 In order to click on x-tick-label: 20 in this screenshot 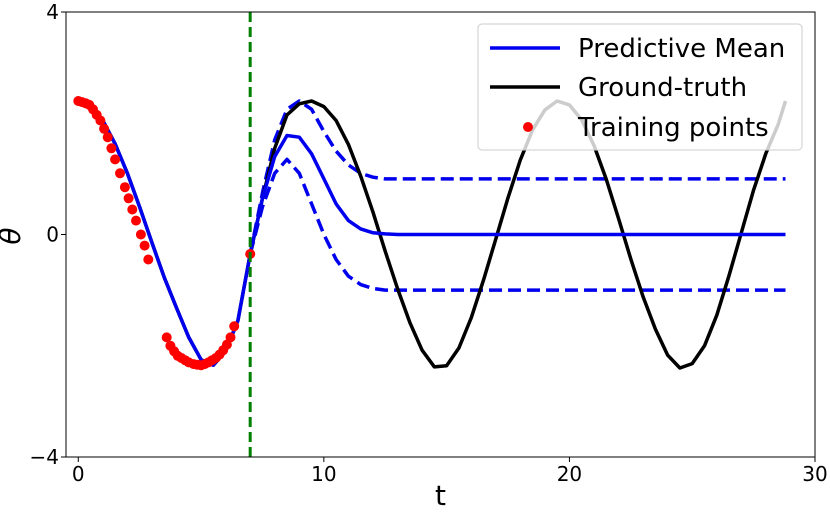, I will do `click(569, 474)`.